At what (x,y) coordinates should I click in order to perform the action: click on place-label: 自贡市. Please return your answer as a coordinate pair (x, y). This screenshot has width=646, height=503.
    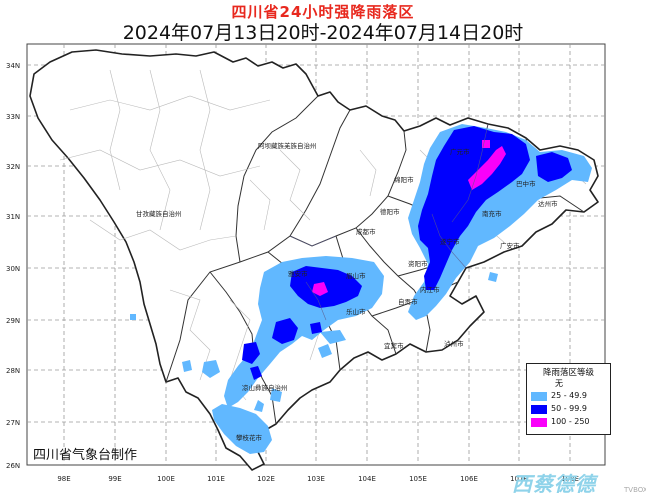
    Looking at the image, I should click on (408, 301).